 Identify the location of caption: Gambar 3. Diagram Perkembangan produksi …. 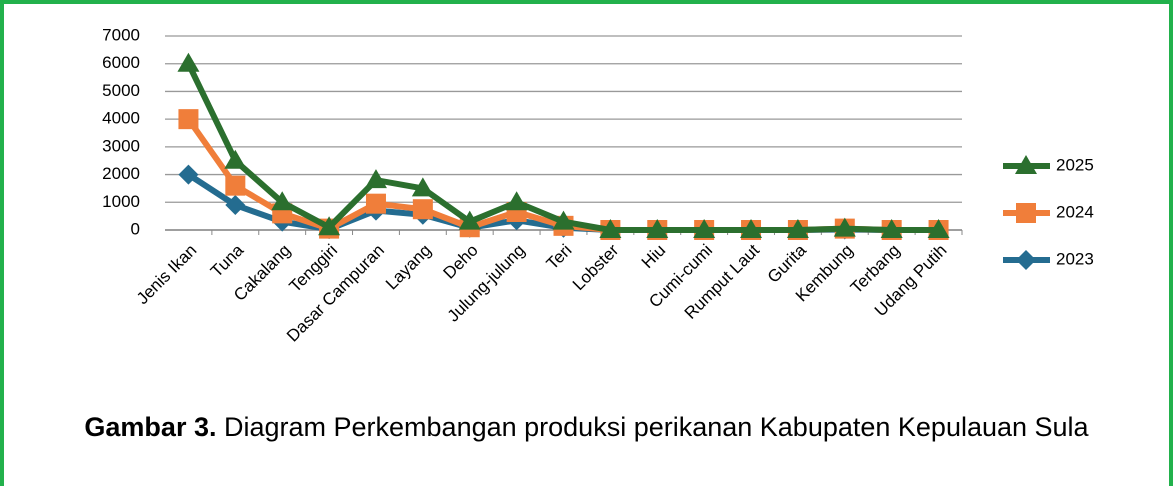
(586, 427).